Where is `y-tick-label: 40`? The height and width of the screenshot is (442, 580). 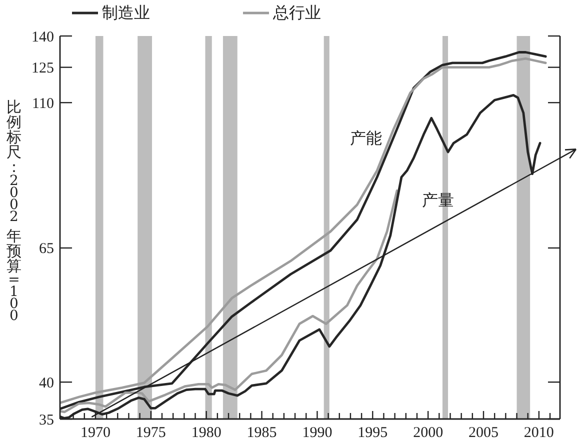 y-tick-label: 40 is located at coordinates (46, 383).